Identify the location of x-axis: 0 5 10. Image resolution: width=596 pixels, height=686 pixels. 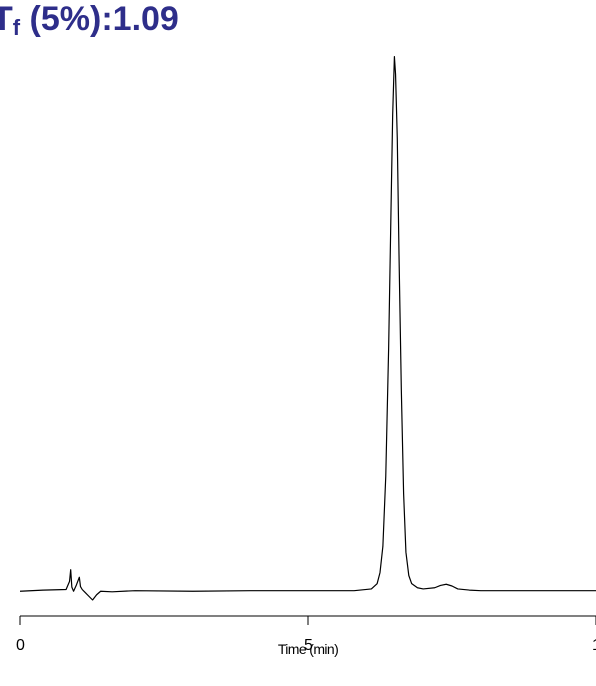
(306, 634).